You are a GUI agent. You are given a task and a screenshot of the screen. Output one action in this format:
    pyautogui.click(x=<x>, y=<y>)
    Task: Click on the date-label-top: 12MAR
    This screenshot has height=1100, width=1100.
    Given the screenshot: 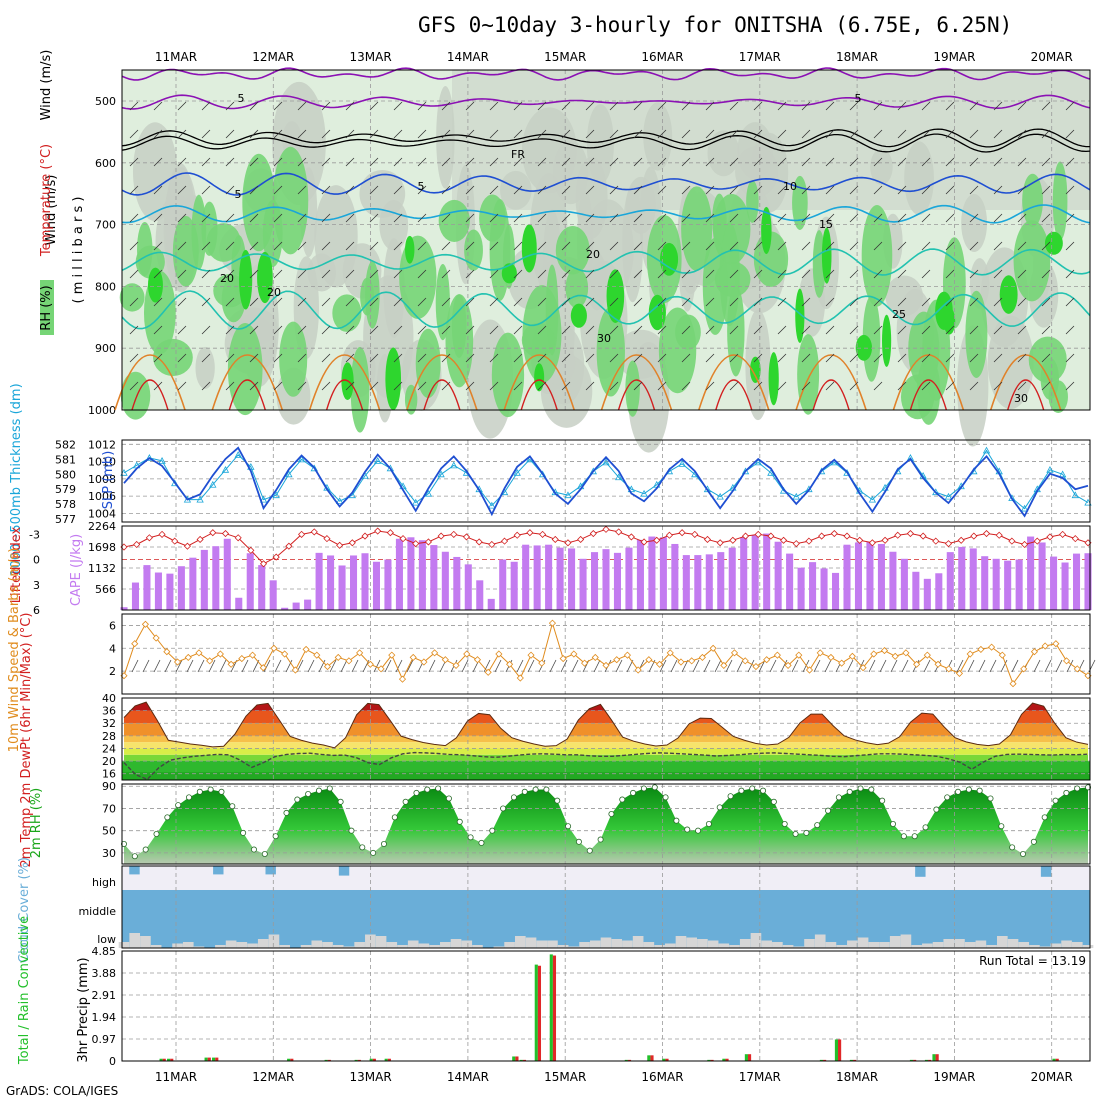 What is the action you would take?
    pyautogui.click(x=273, y=57)
    